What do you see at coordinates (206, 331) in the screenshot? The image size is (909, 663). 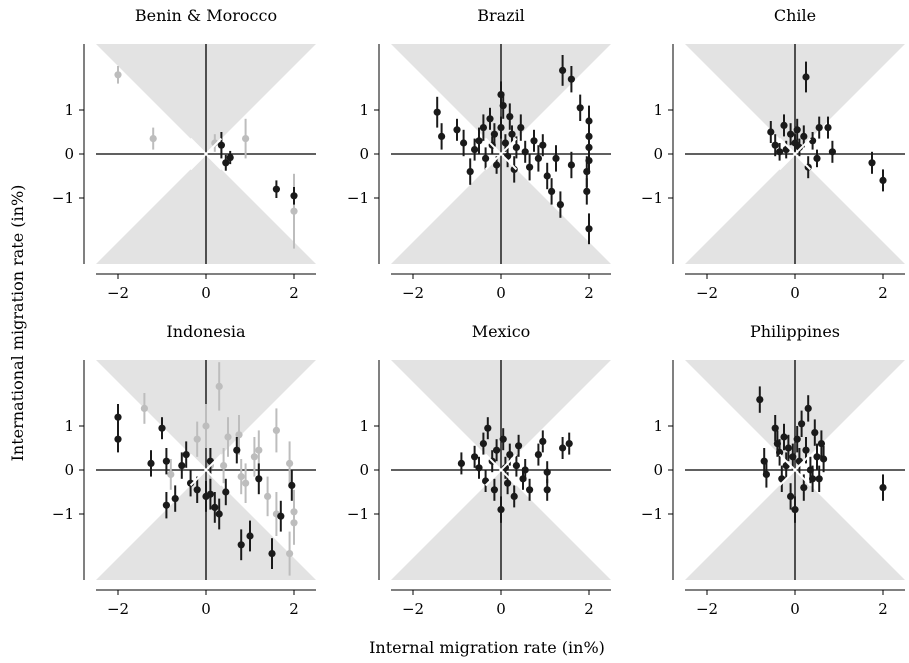 I see `panel-title: Indonesia` at bounding box center [206, 331].